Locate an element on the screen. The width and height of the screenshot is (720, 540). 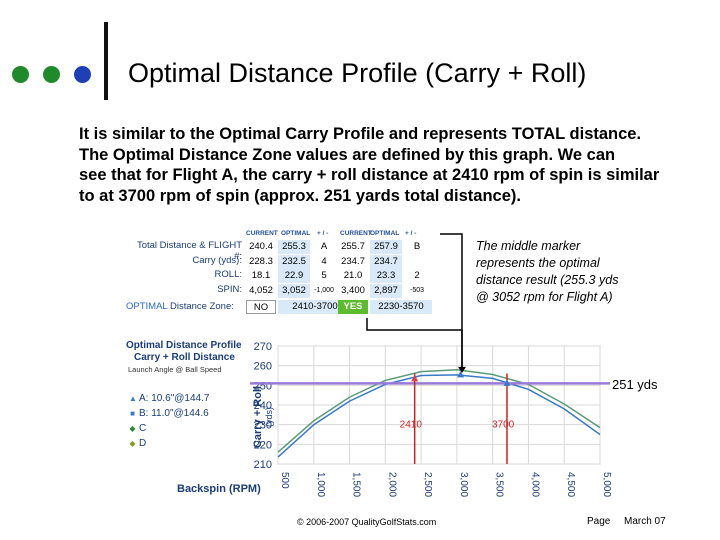
header-delta-b: + / - is located at coordinates (411, 233).